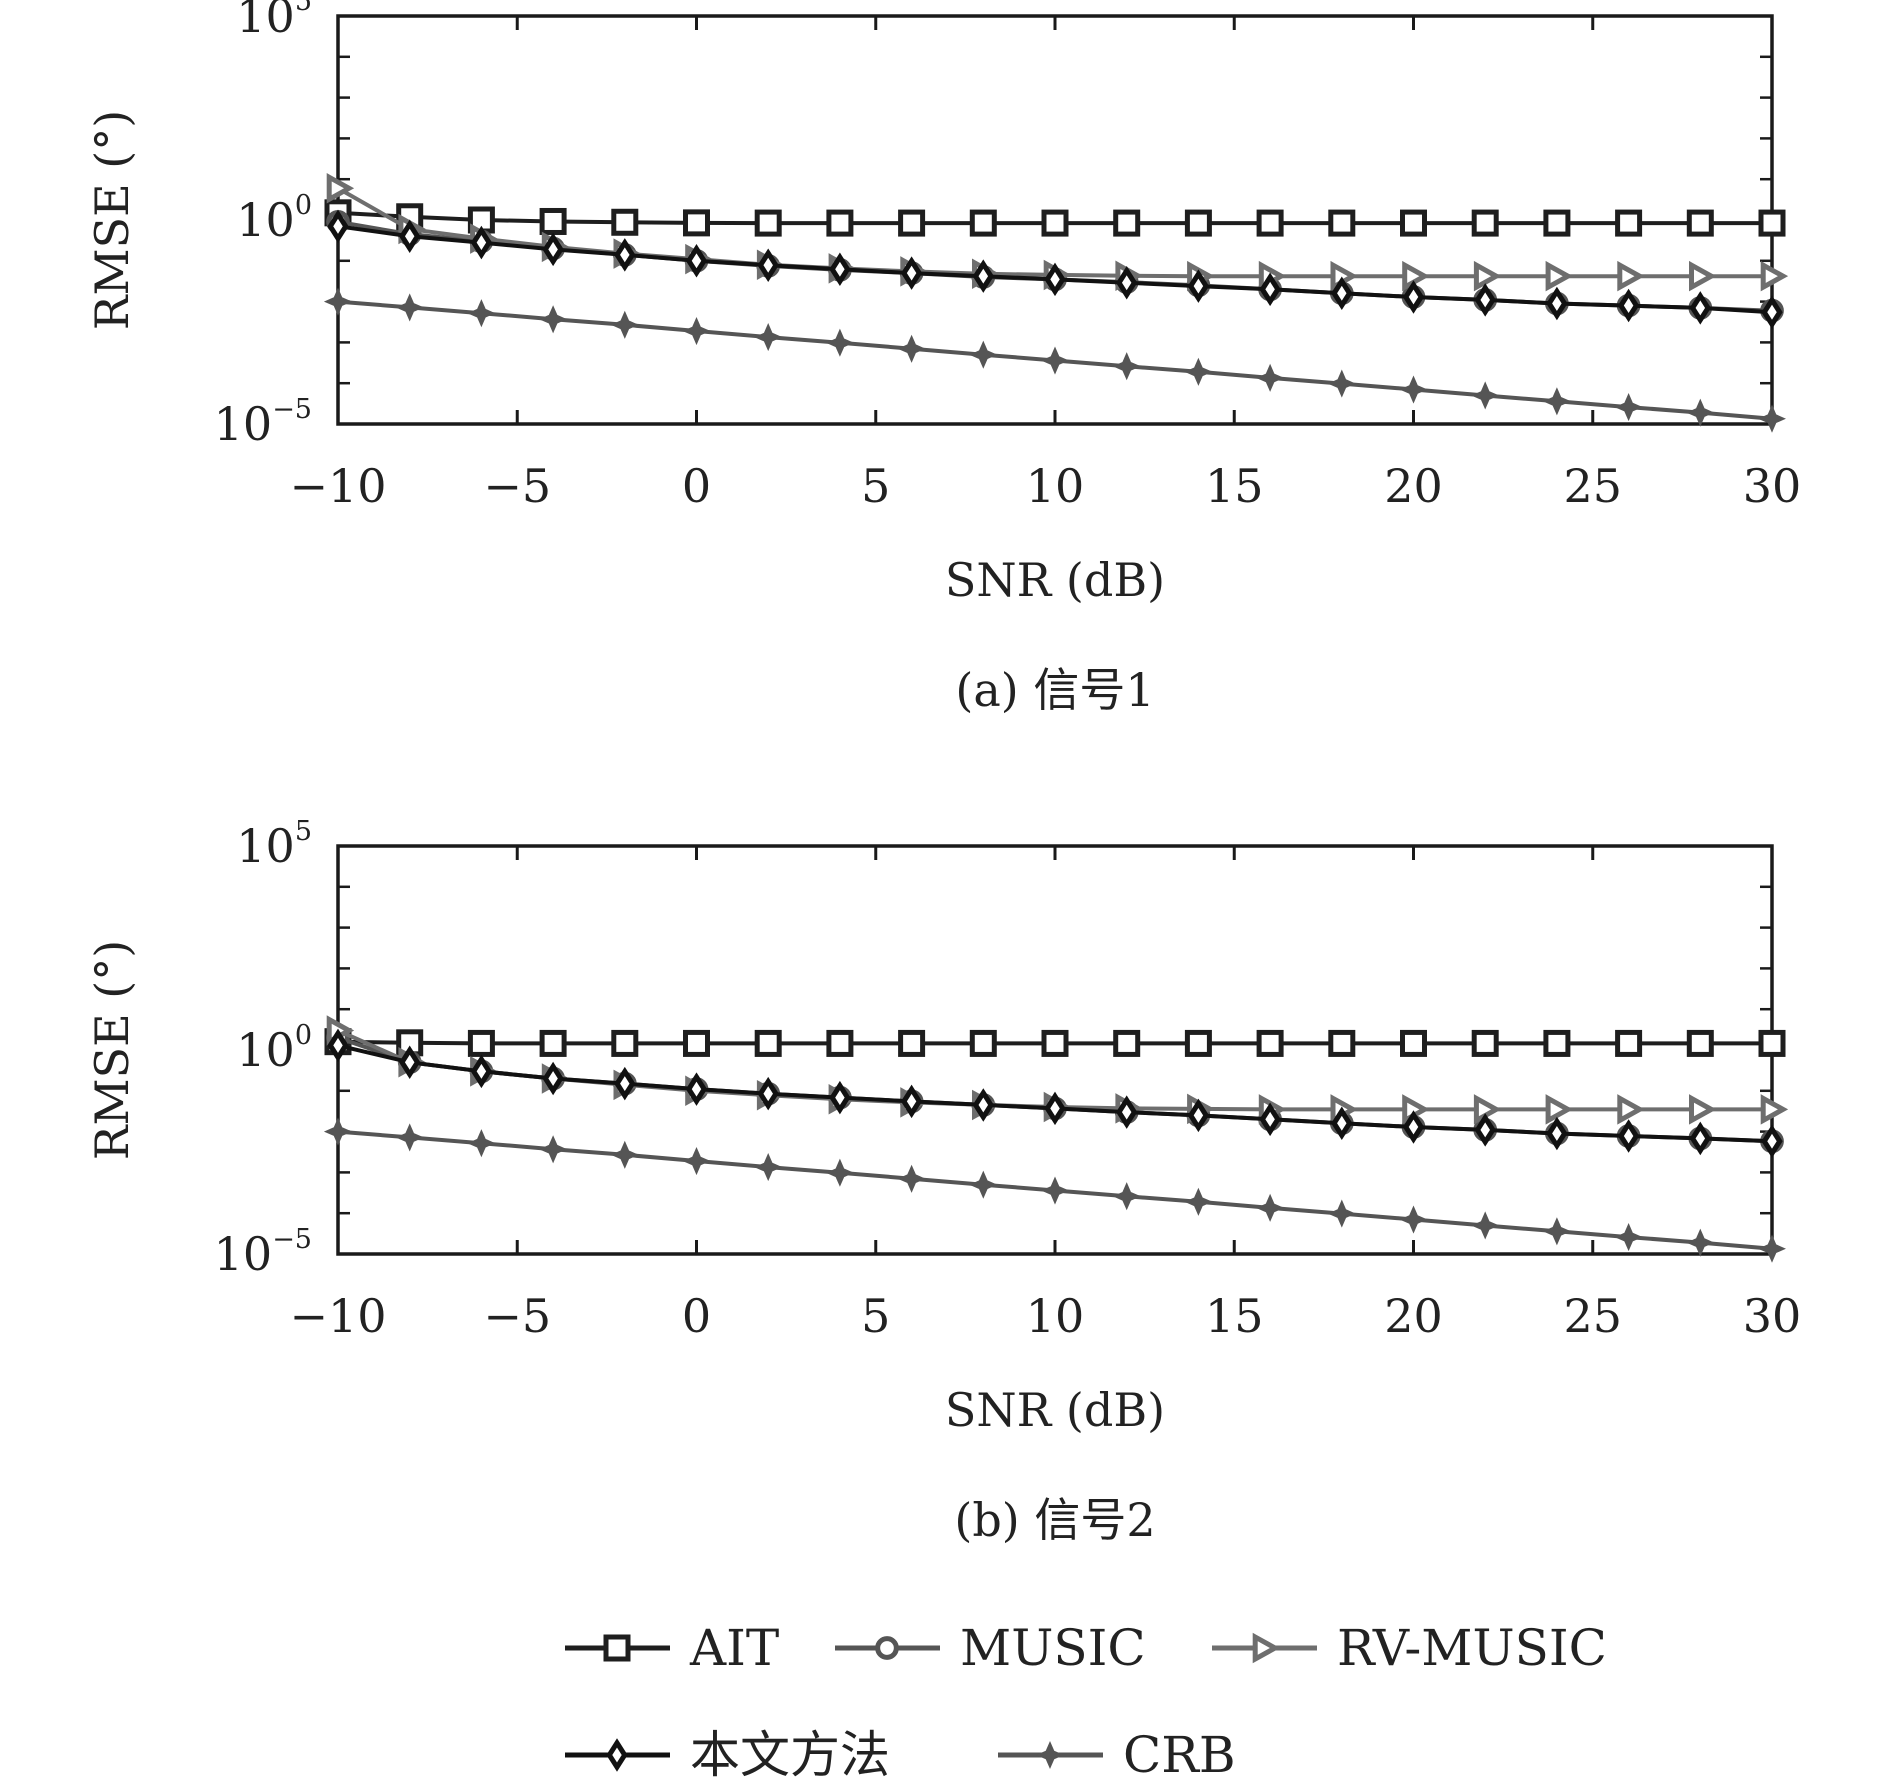  What do you see at coordinates (1472, 1648) in the screenshot?
I see `legend-label: RV-MUSIC` at bounding box center [1472, 1648].